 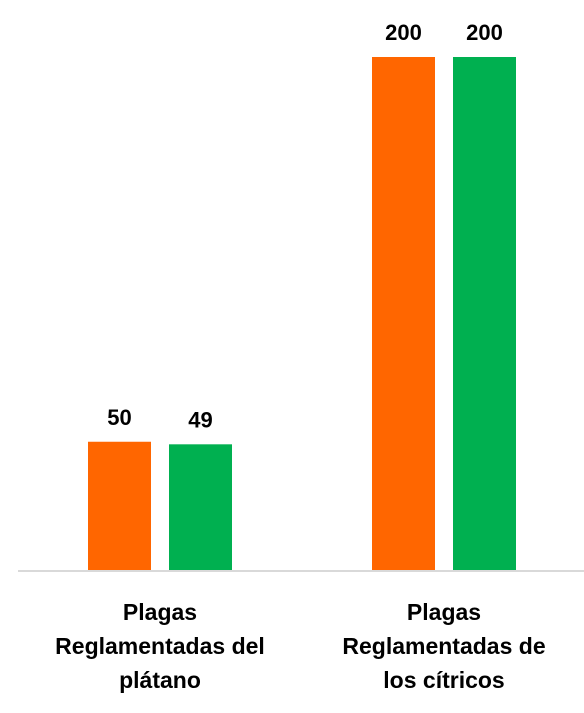 I want to click on x-tick-label-1-line-0: Plagas, so click(x=444, y=612).